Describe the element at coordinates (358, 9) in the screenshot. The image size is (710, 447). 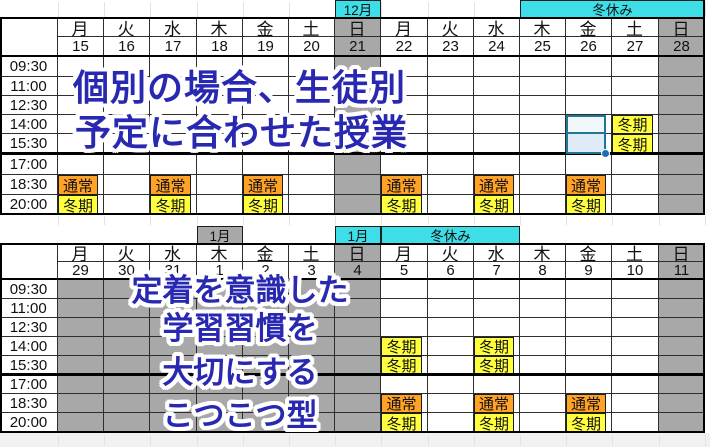
I see `month-label-cell: 12月` at that location.